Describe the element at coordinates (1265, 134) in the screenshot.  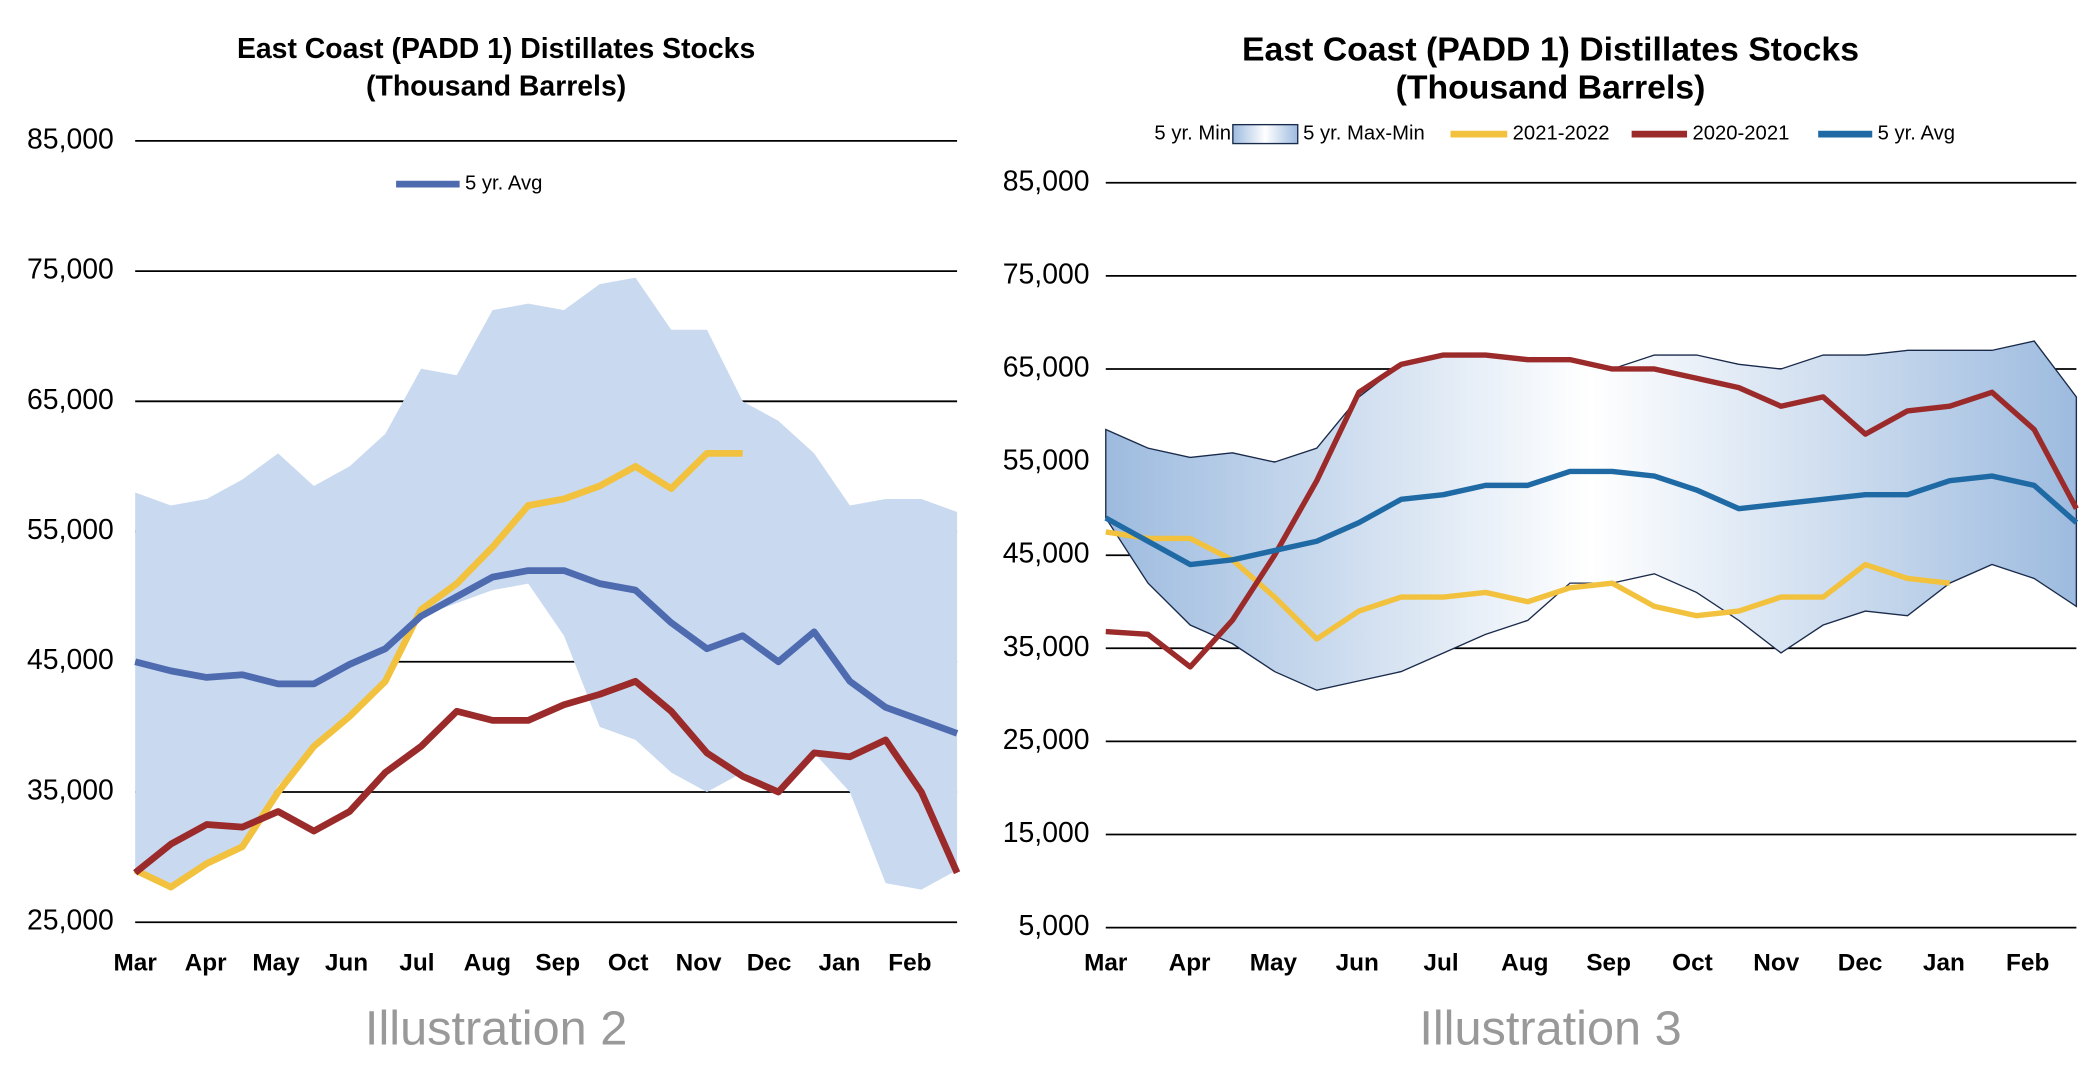
I see `legend-swatch` at that location.